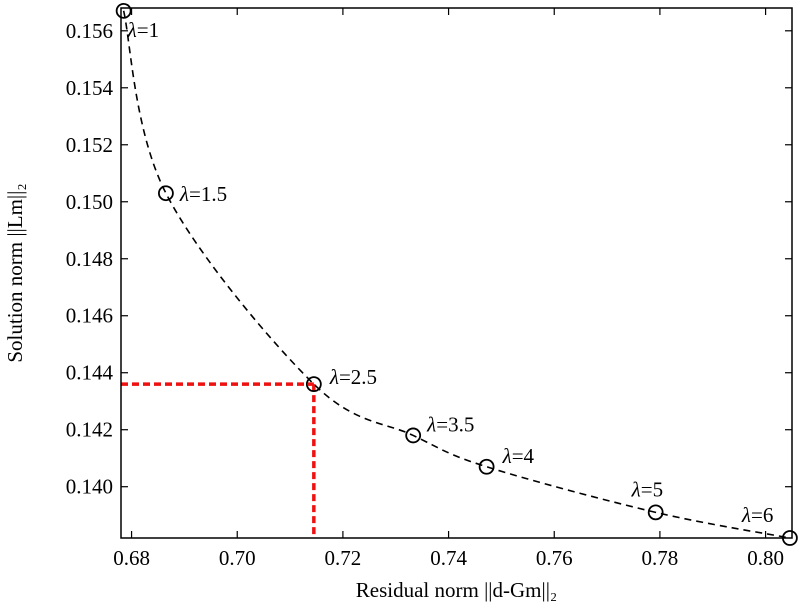 This screenshot has width=800, height=605. What do you see at coordinates (218, 460) in the screenshot?
I see `optimal-point-guides` at bounding box center [218, 460].